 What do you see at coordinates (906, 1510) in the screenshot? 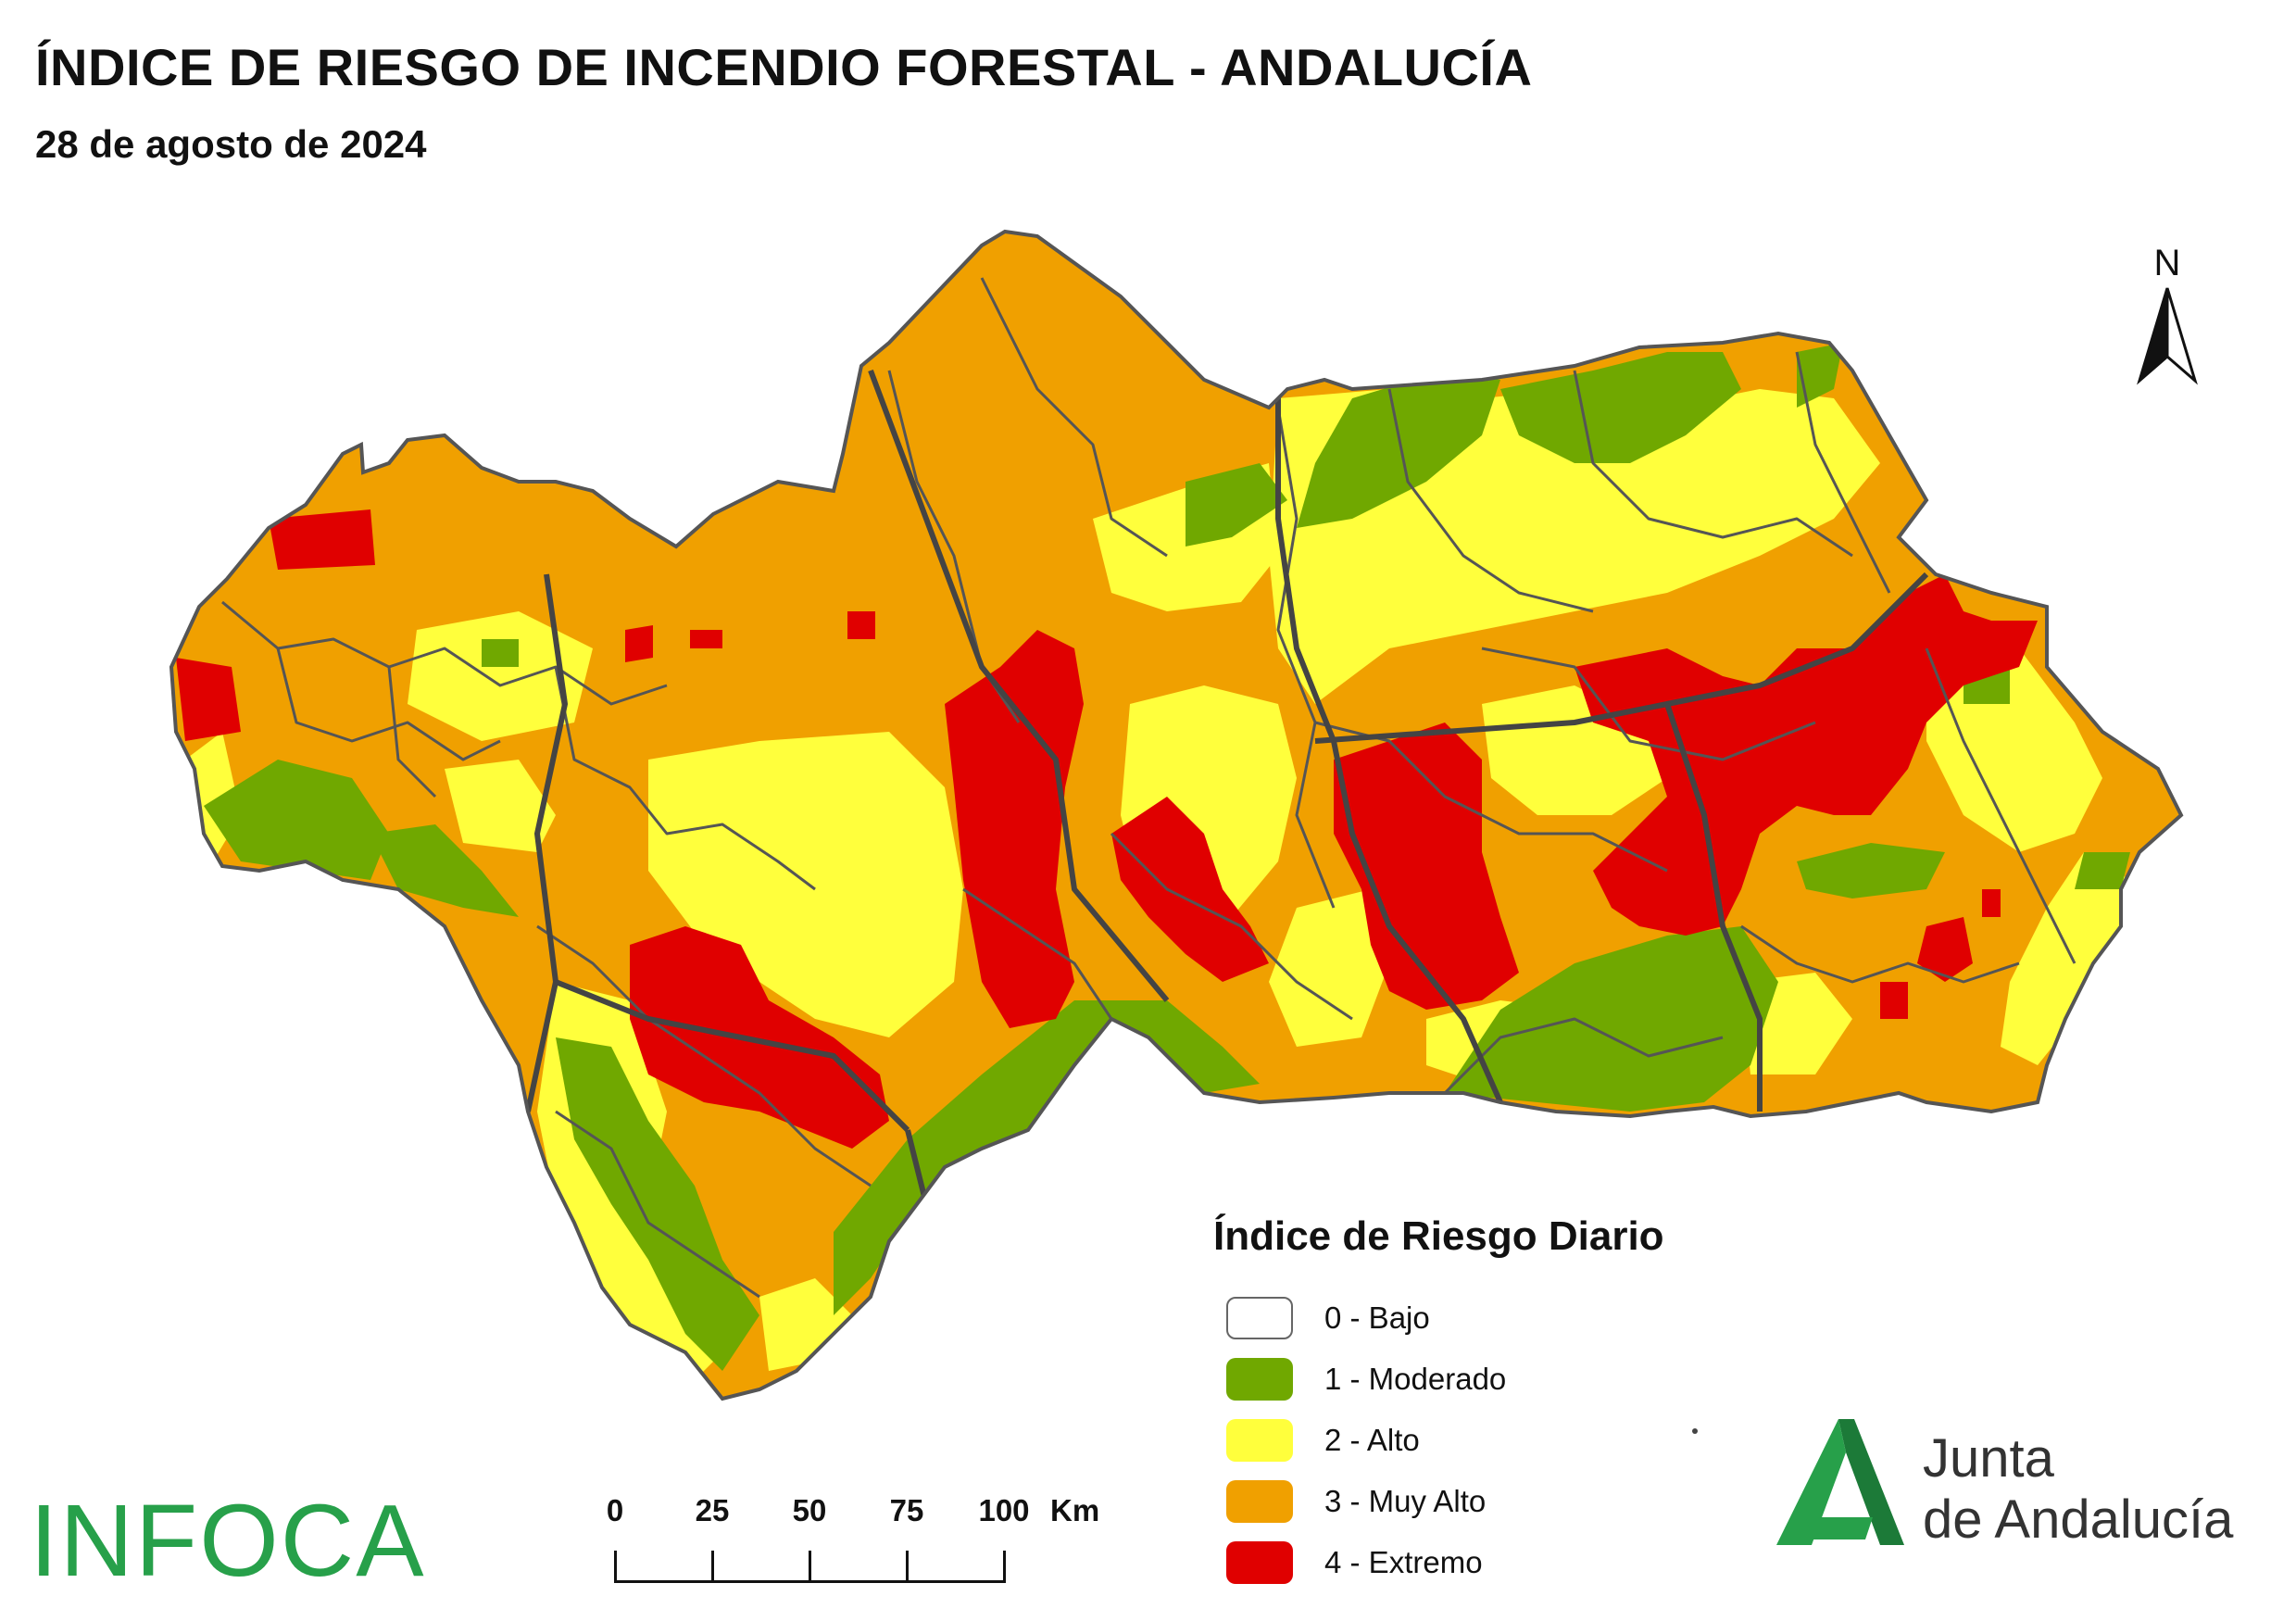
I see `scale-tick-label: 75` at bounding box center [906, 1510].